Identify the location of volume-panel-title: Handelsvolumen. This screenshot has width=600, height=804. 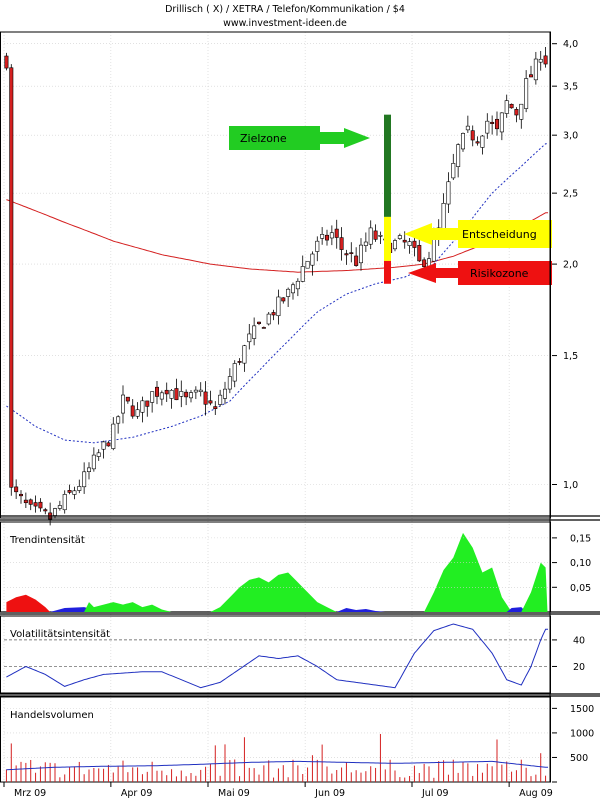
(52, 715).